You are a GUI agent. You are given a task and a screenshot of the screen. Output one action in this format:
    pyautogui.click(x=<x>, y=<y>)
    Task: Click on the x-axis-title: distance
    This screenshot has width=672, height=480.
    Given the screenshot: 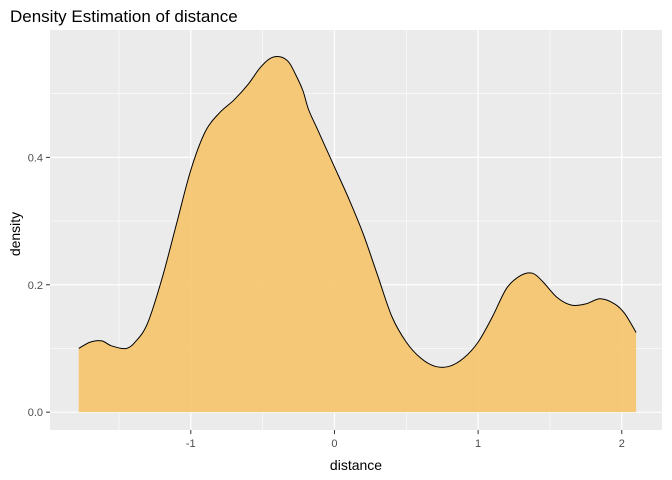 What is the action you would take?
    pyautogui.click(x=356, y=465)
    